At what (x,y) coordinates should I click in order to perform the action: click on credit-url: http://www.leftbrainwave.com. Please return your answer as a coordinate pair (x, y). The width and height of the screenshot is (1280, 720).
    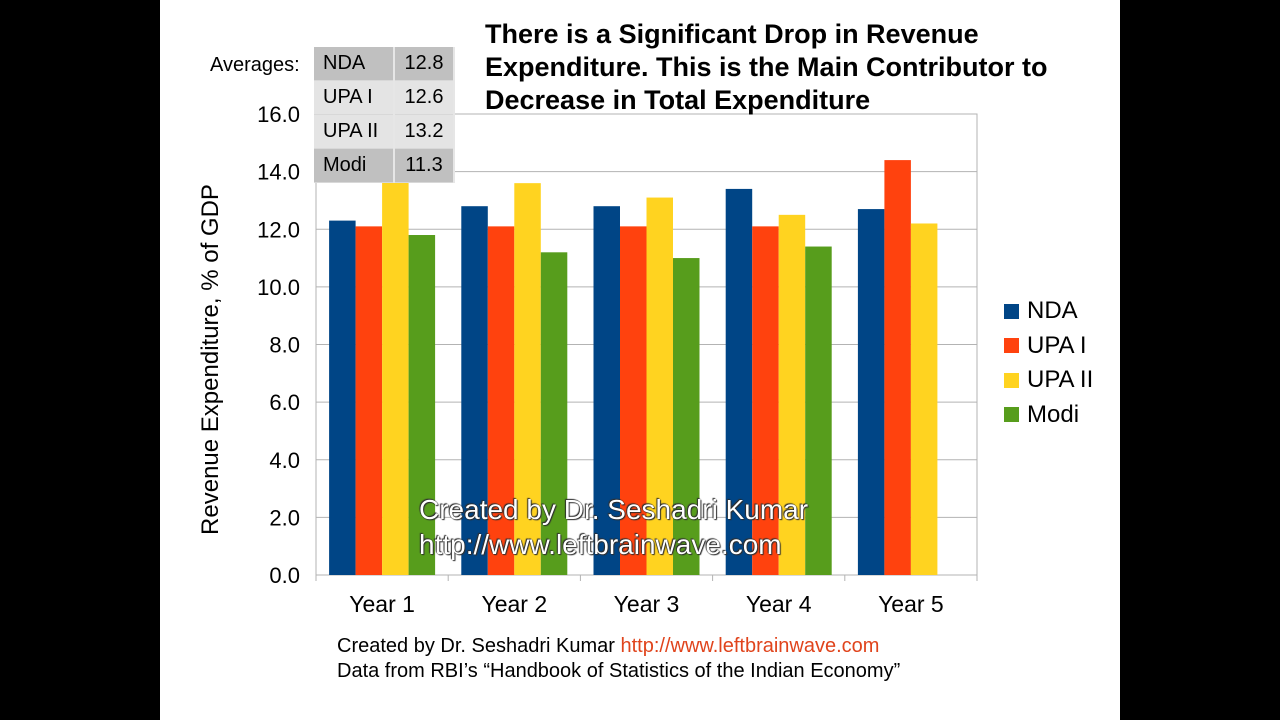
    Looking at the image, I should click on (750, 646).